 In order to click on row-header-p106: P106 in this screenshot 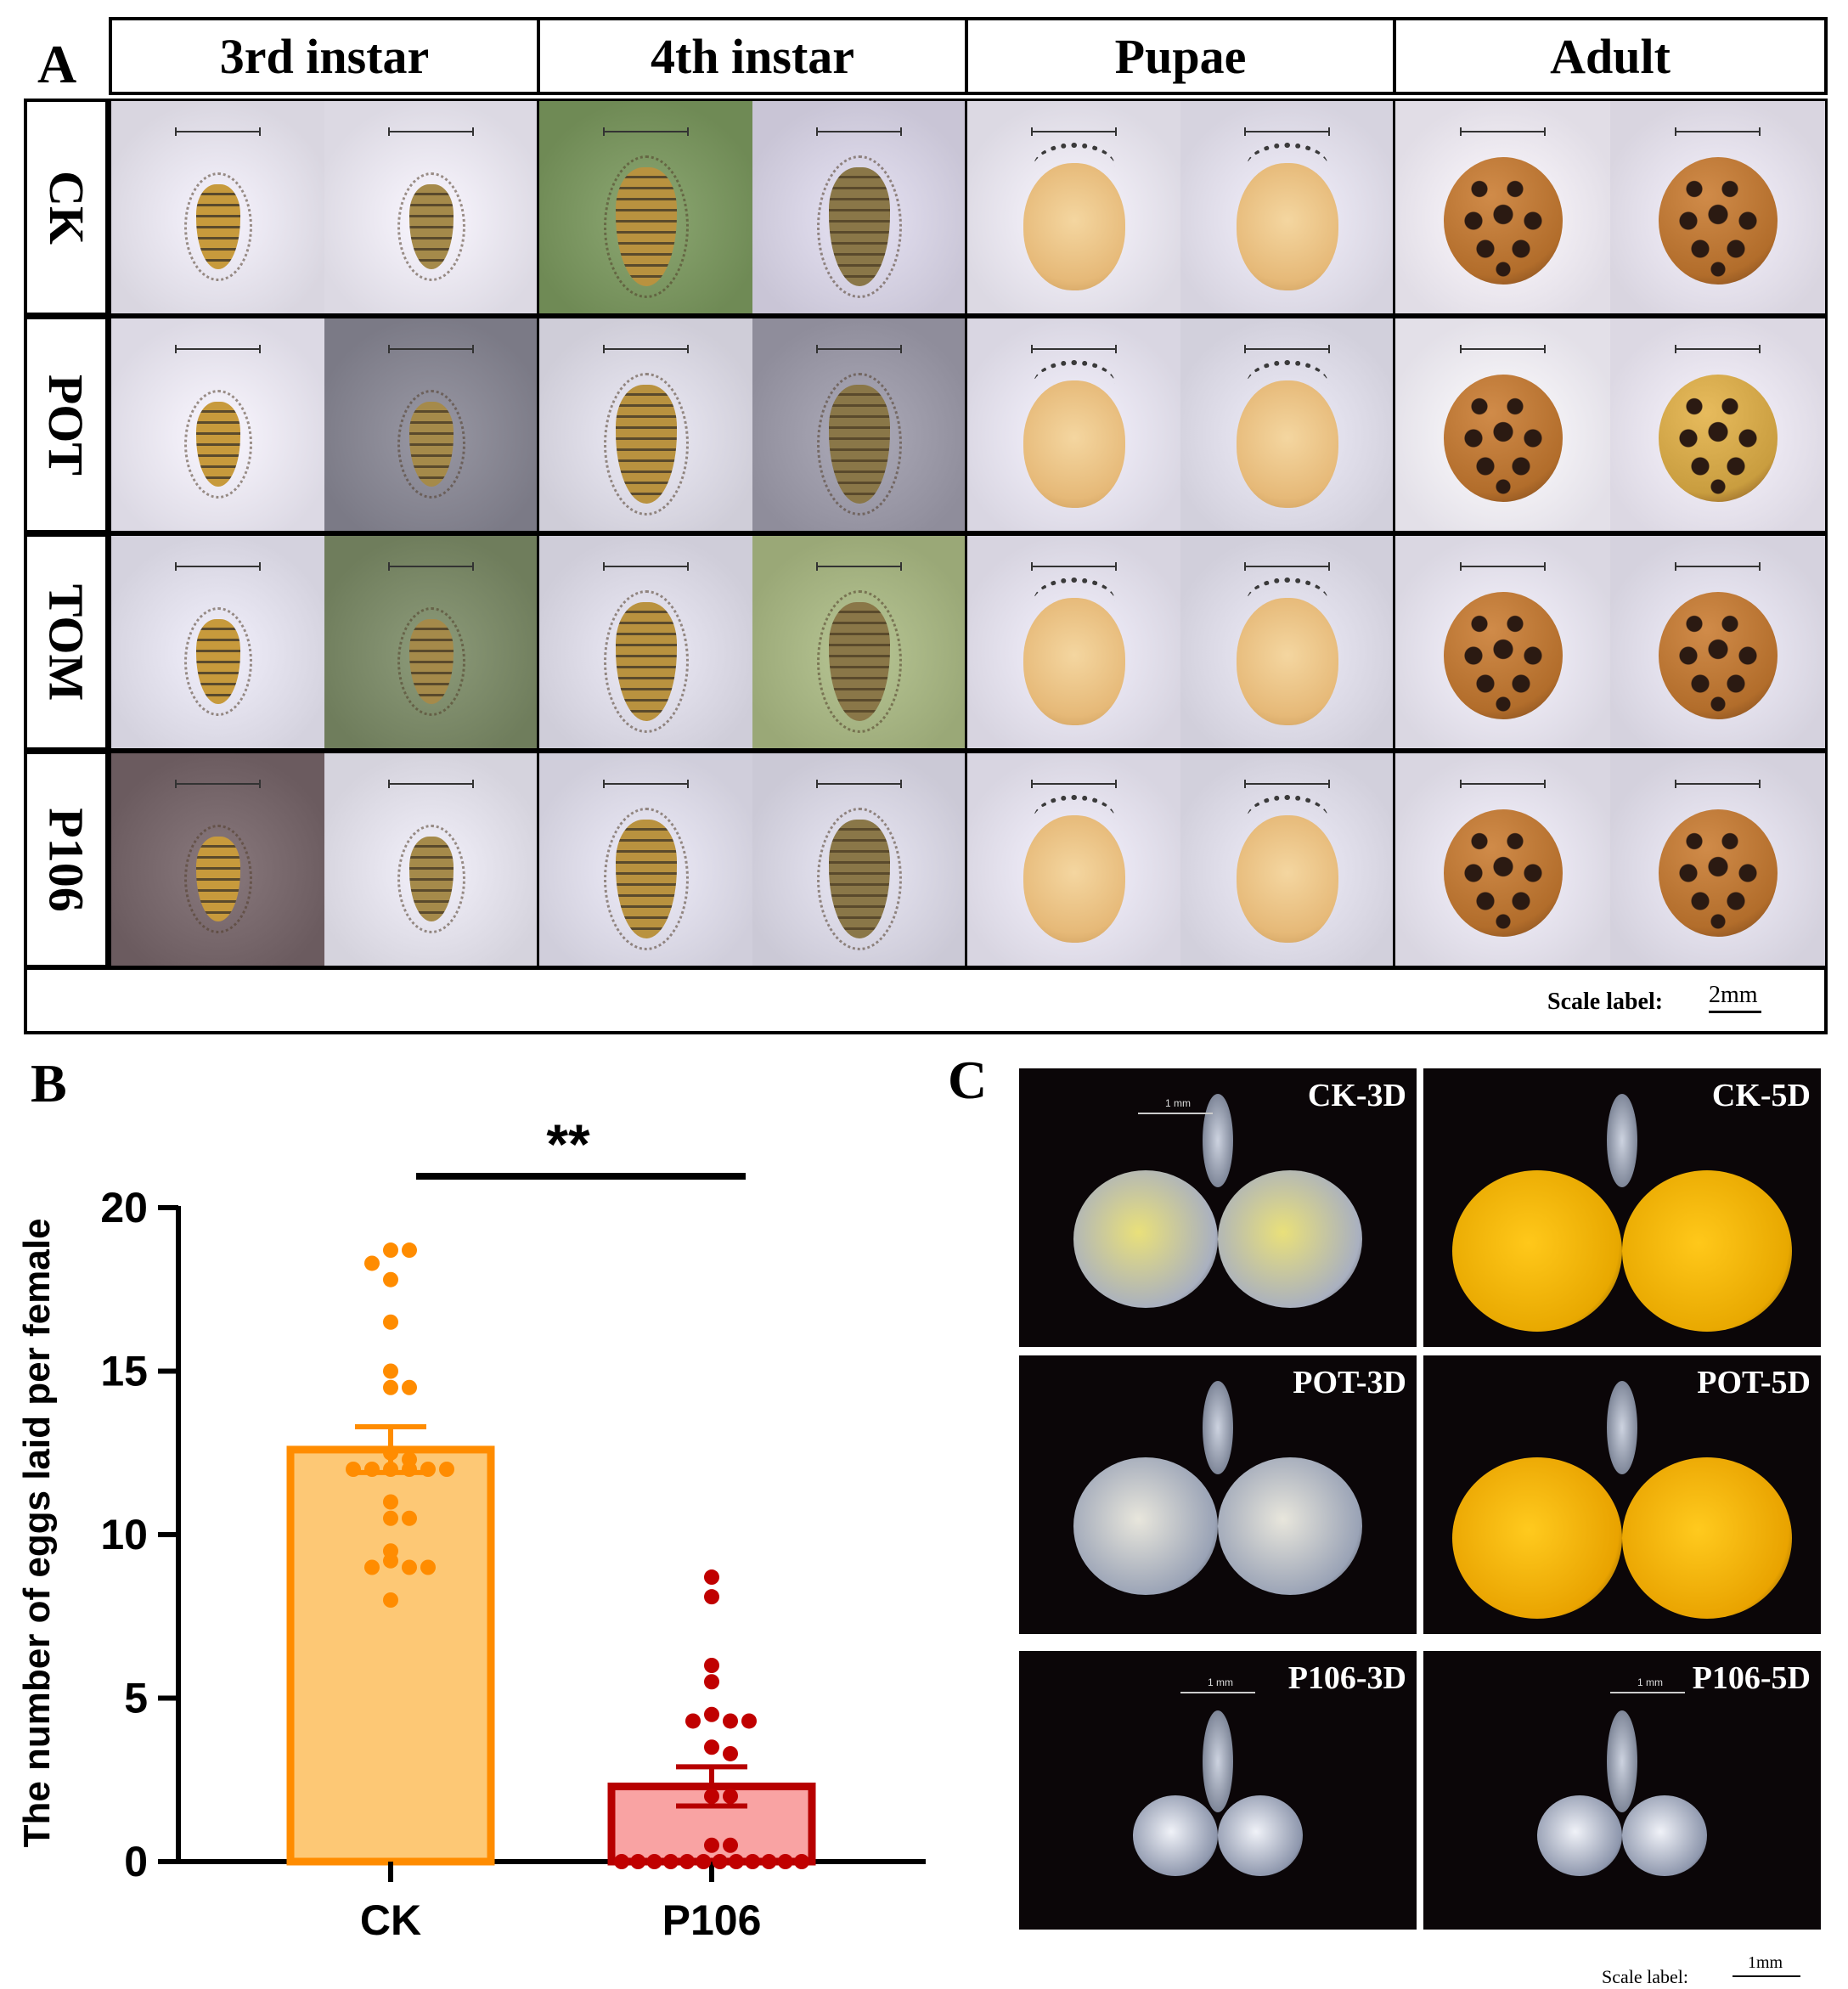, I will do `click(66, 859)`.